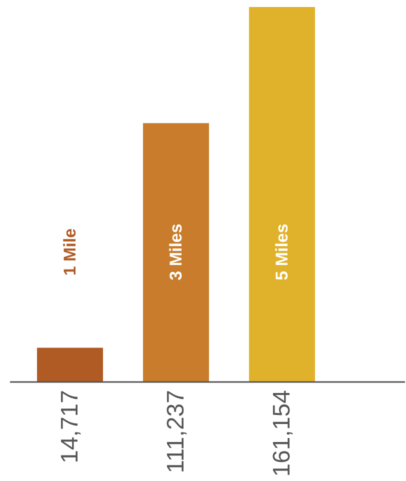 The image size is (406, 481). What do you see at coordinates (70, 252) in the screenshot?
I see `x-tick-label: 1 Mile` at bounding box center [70, 252].